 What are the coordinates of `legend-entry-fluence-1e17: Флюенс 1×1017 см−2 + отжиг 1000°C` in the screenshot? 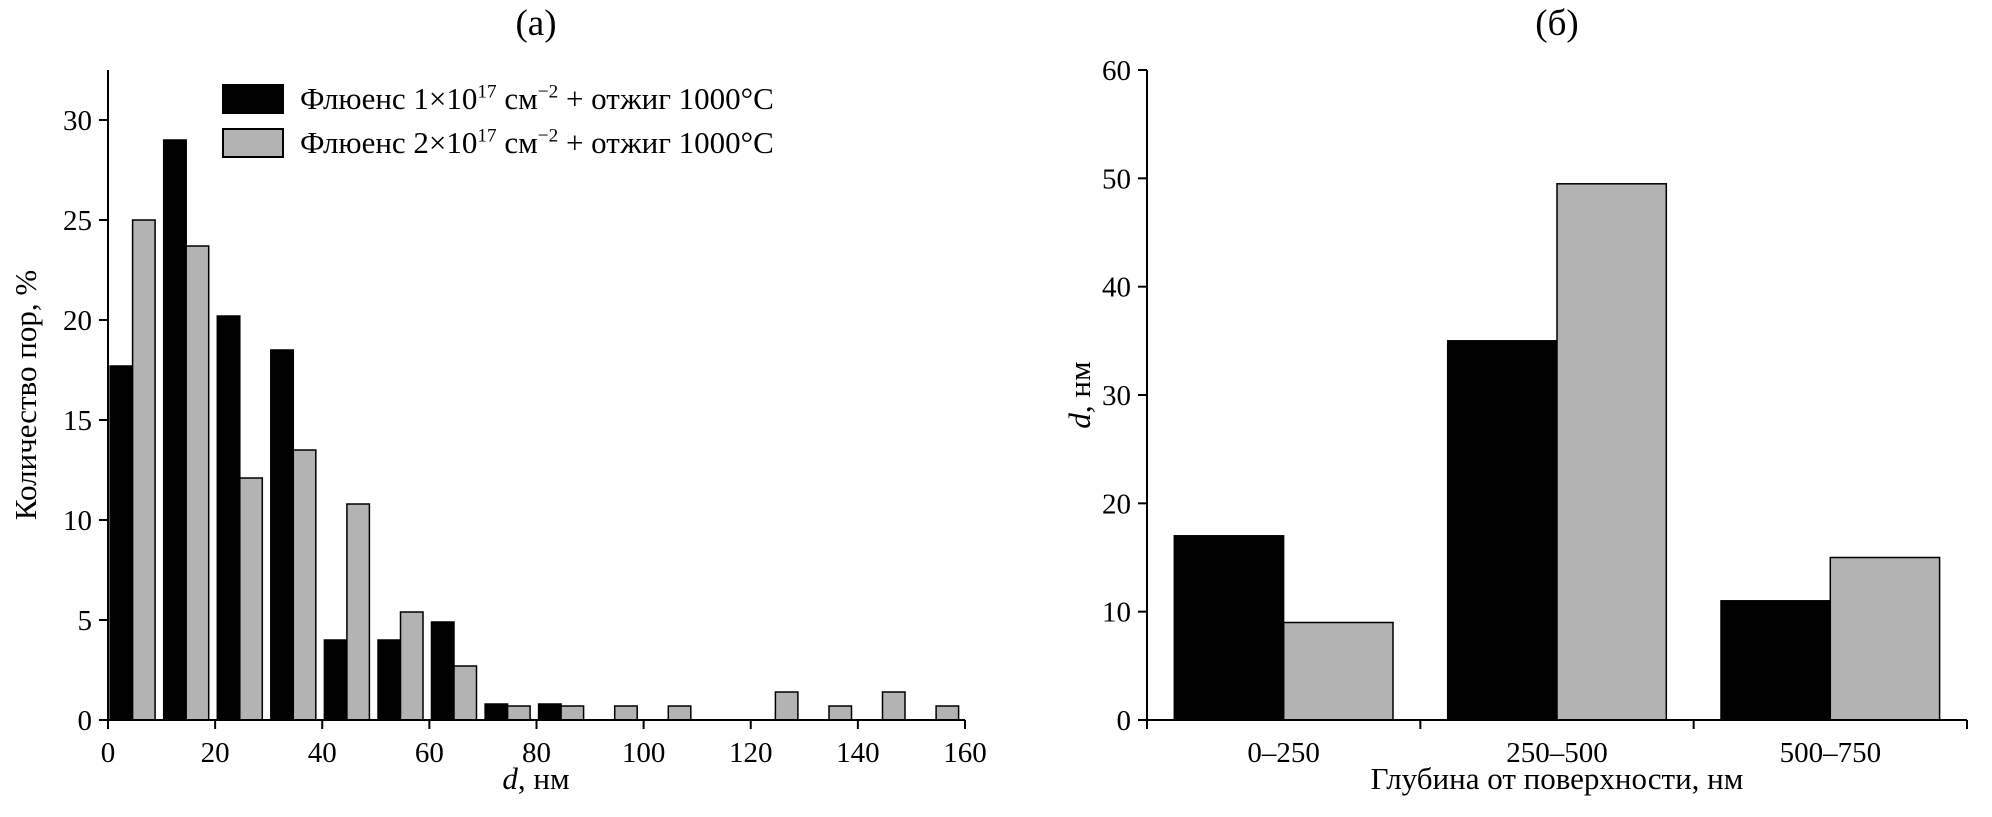 It's located at (498, 99).